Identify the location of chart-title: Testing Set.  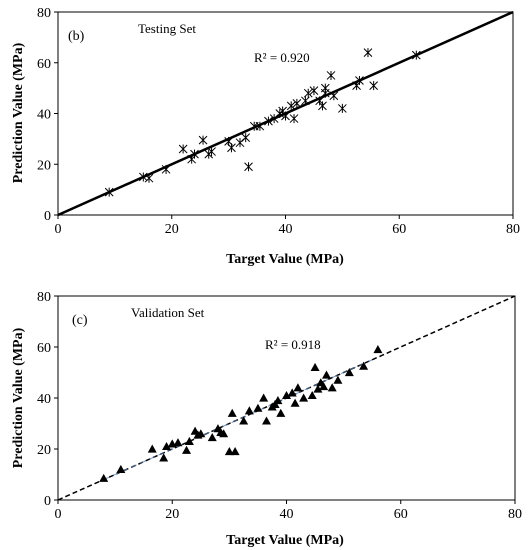
(167, 28).